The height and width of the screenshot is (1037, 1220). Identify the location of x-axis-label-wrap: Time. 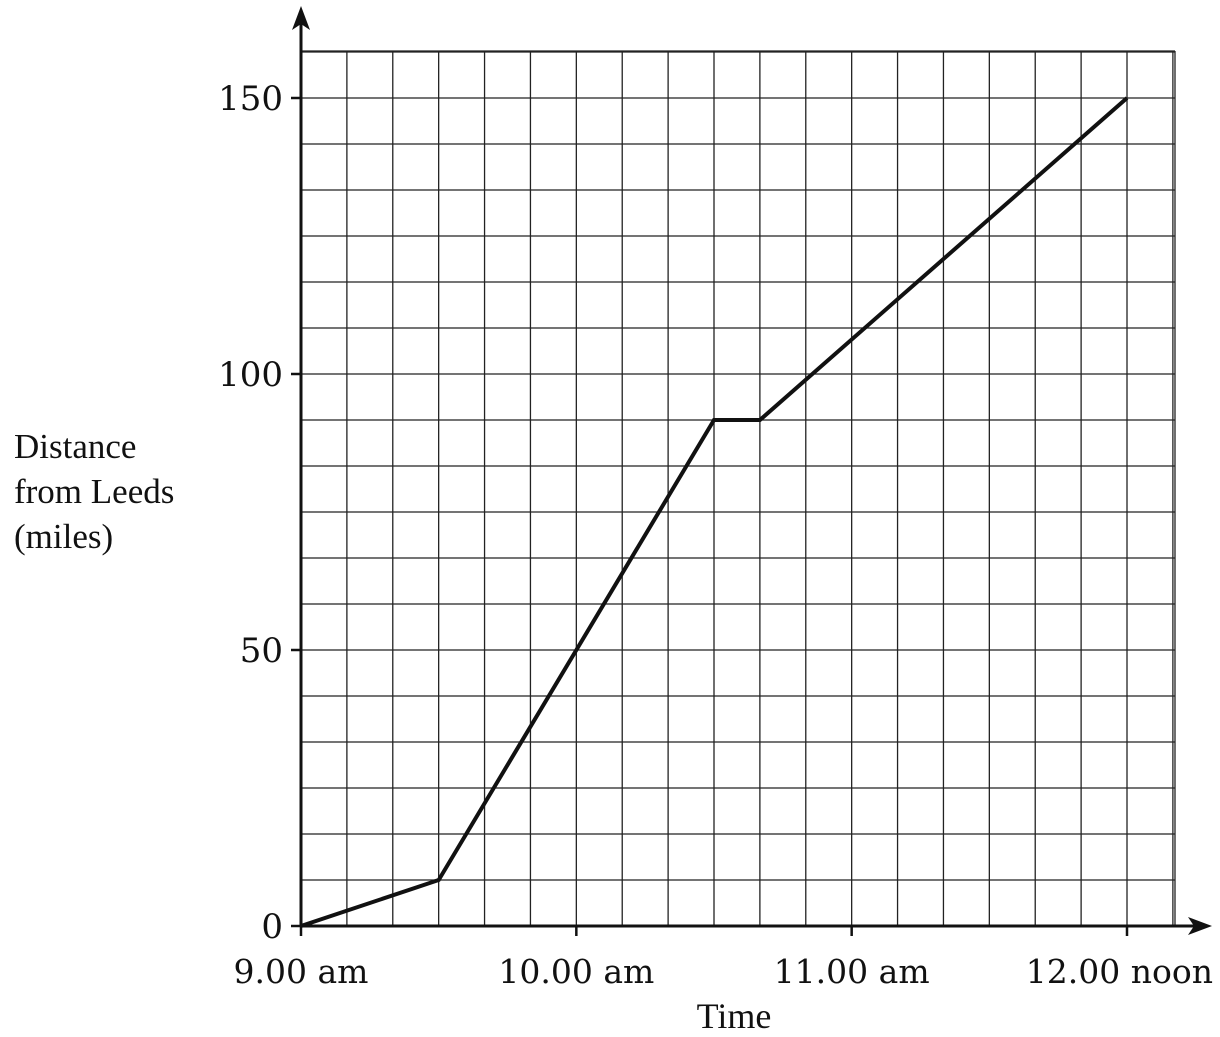
(610, 1016).